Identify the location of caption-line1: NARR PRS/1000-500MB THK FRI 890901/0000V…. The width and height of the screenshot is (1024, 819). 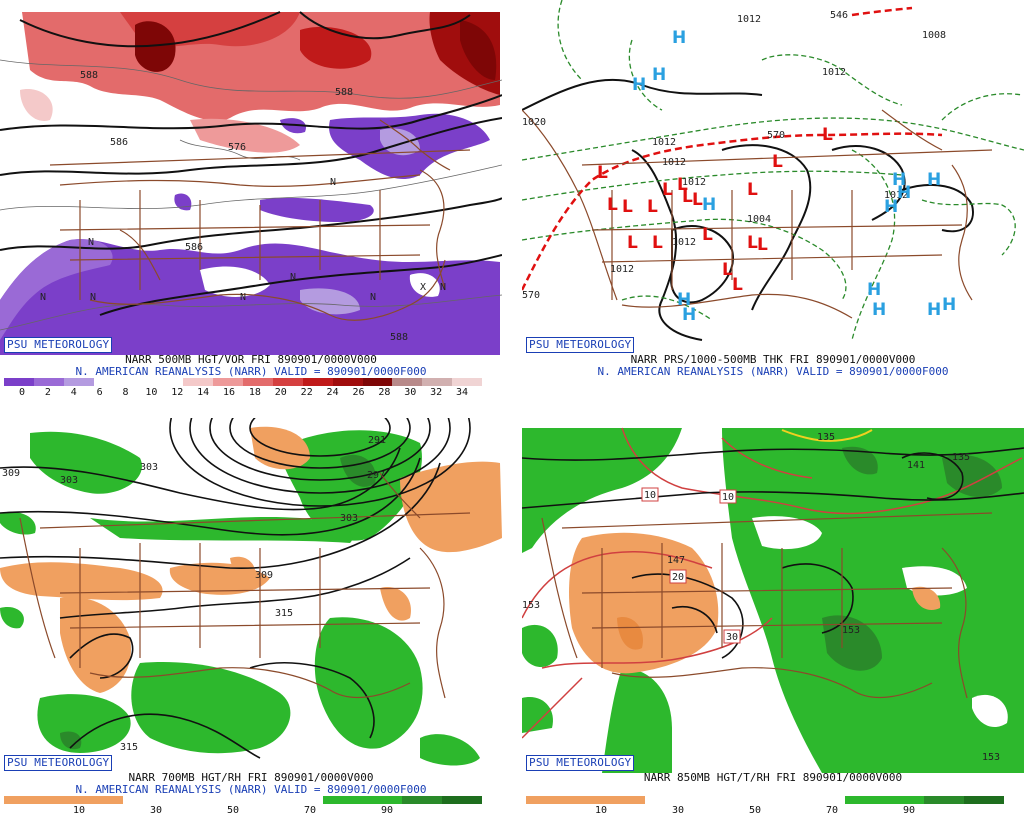
(773, 359).